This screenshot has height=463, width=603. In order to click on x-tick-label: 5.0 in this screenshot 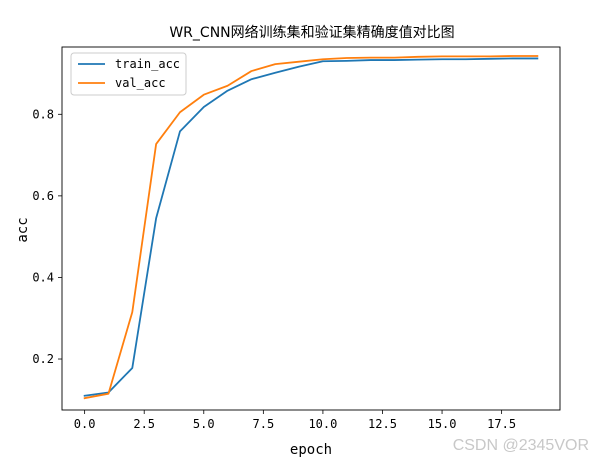, I will do `click(204, 424)`.